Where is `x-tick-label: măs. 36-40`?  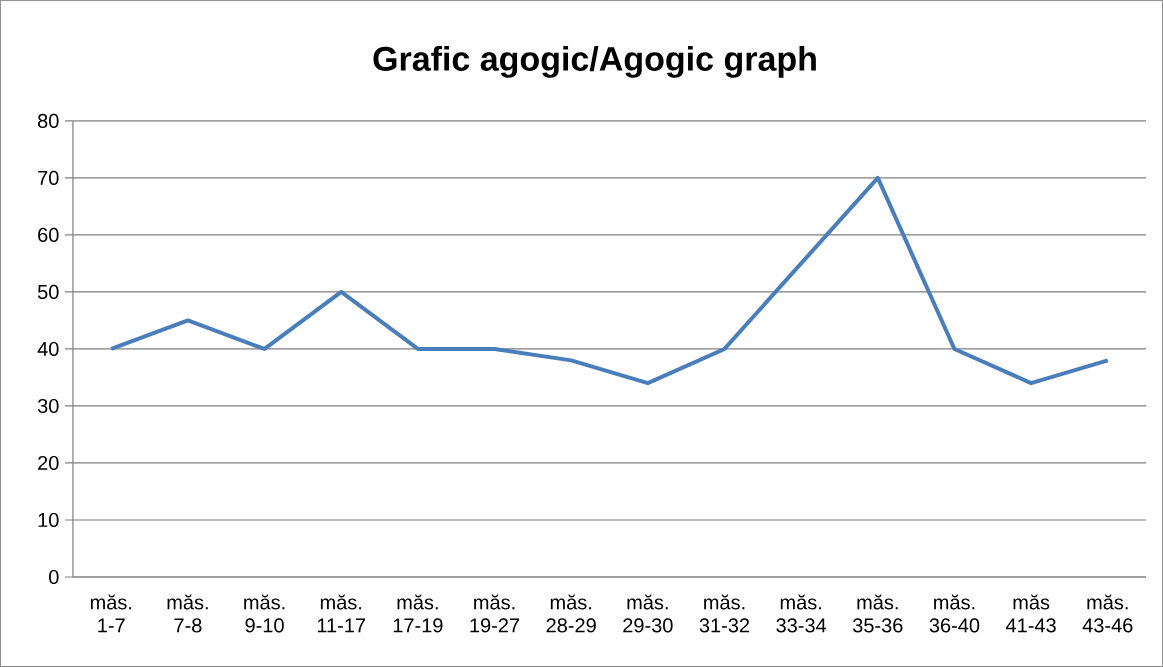 x-tick-label: măs. 36-40 is located at coordinates (954, 613).